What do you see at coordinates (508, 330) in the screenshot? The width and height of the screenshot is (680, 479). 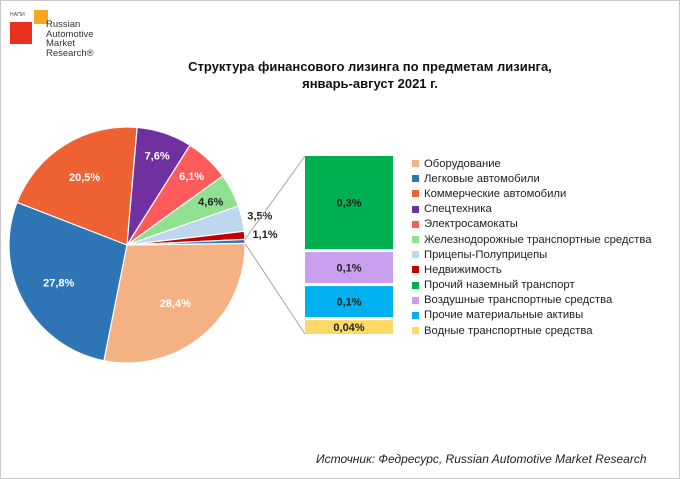 I see `legend-label: Водные транспортные средства` at bounding box center [508, 330].